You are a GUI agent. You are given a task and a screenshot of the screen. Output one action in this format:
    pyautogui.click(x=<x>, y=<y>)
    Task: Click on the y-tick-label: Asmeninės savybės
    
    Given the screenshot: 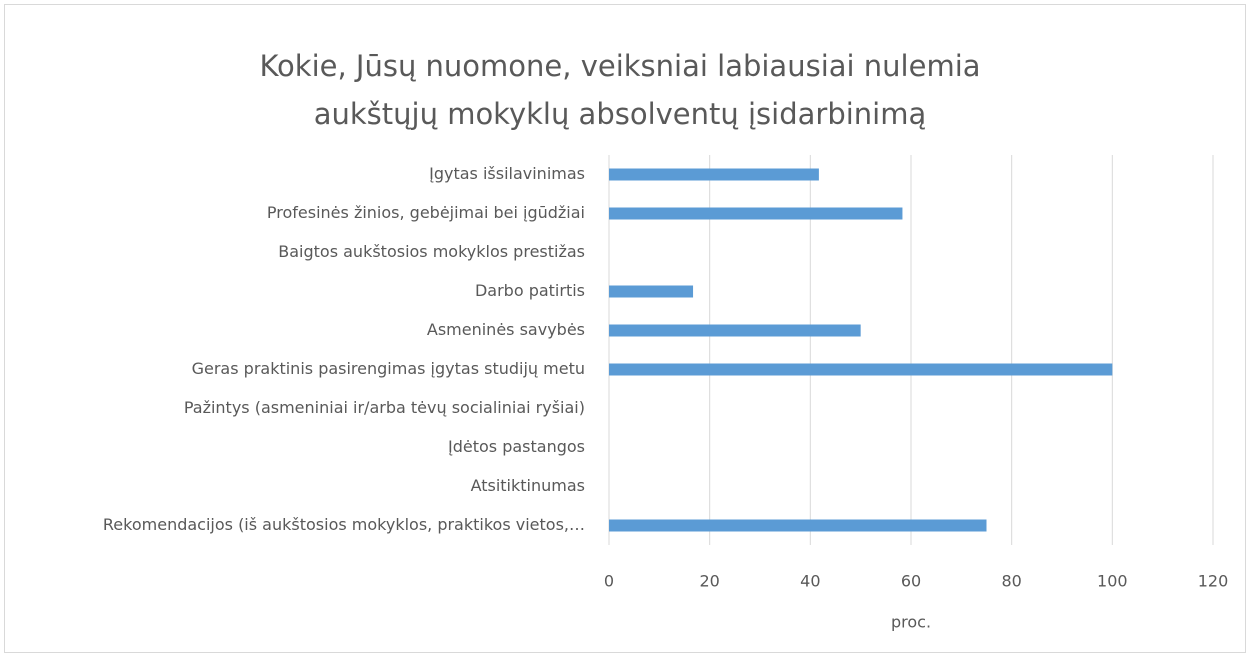 What is the action you would take?
    pyautogui.click(x=506, y=329)
    